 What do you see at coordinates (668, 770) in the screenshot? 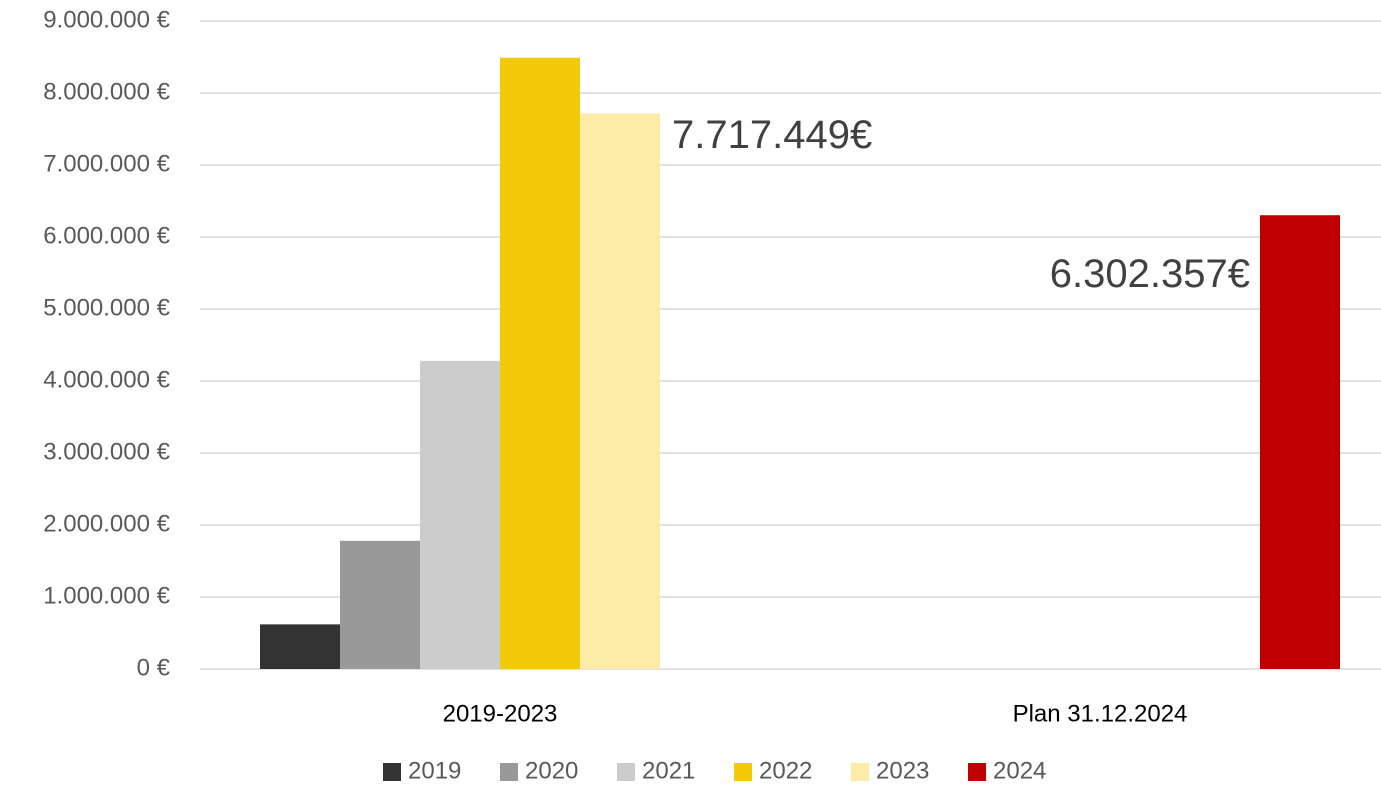
I see `legend-label: 2021` at bounding box center [668, 770].